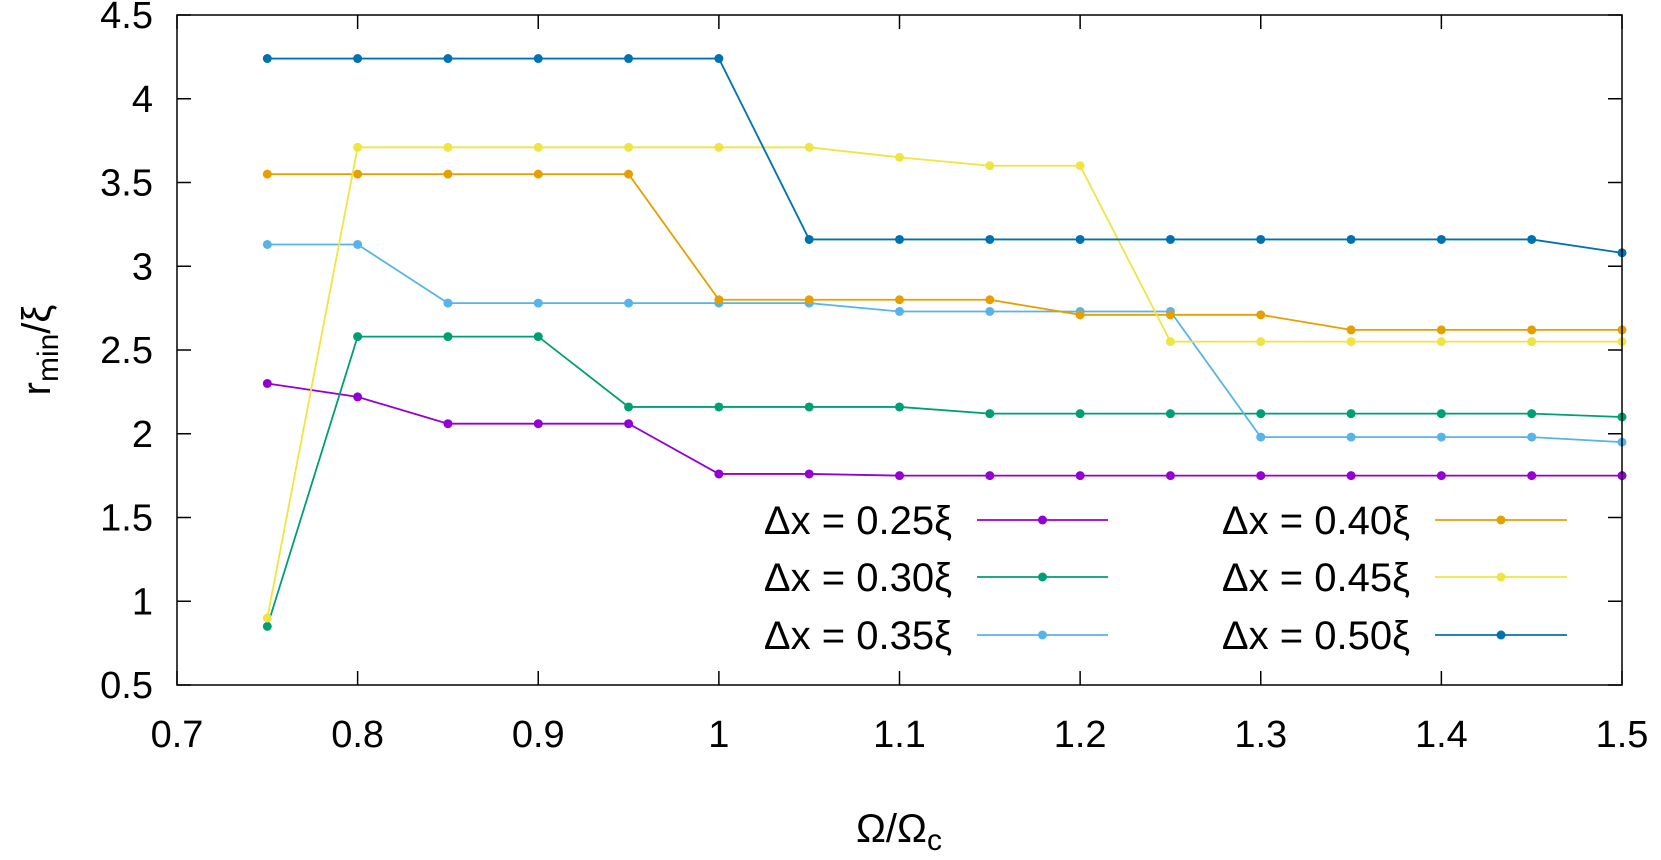 The image size is (1661, 860). What do you see at coordinates (934, 840) in the screenshot?
I see `x-axis-label-sub: c` at bounding box center [934, 840].